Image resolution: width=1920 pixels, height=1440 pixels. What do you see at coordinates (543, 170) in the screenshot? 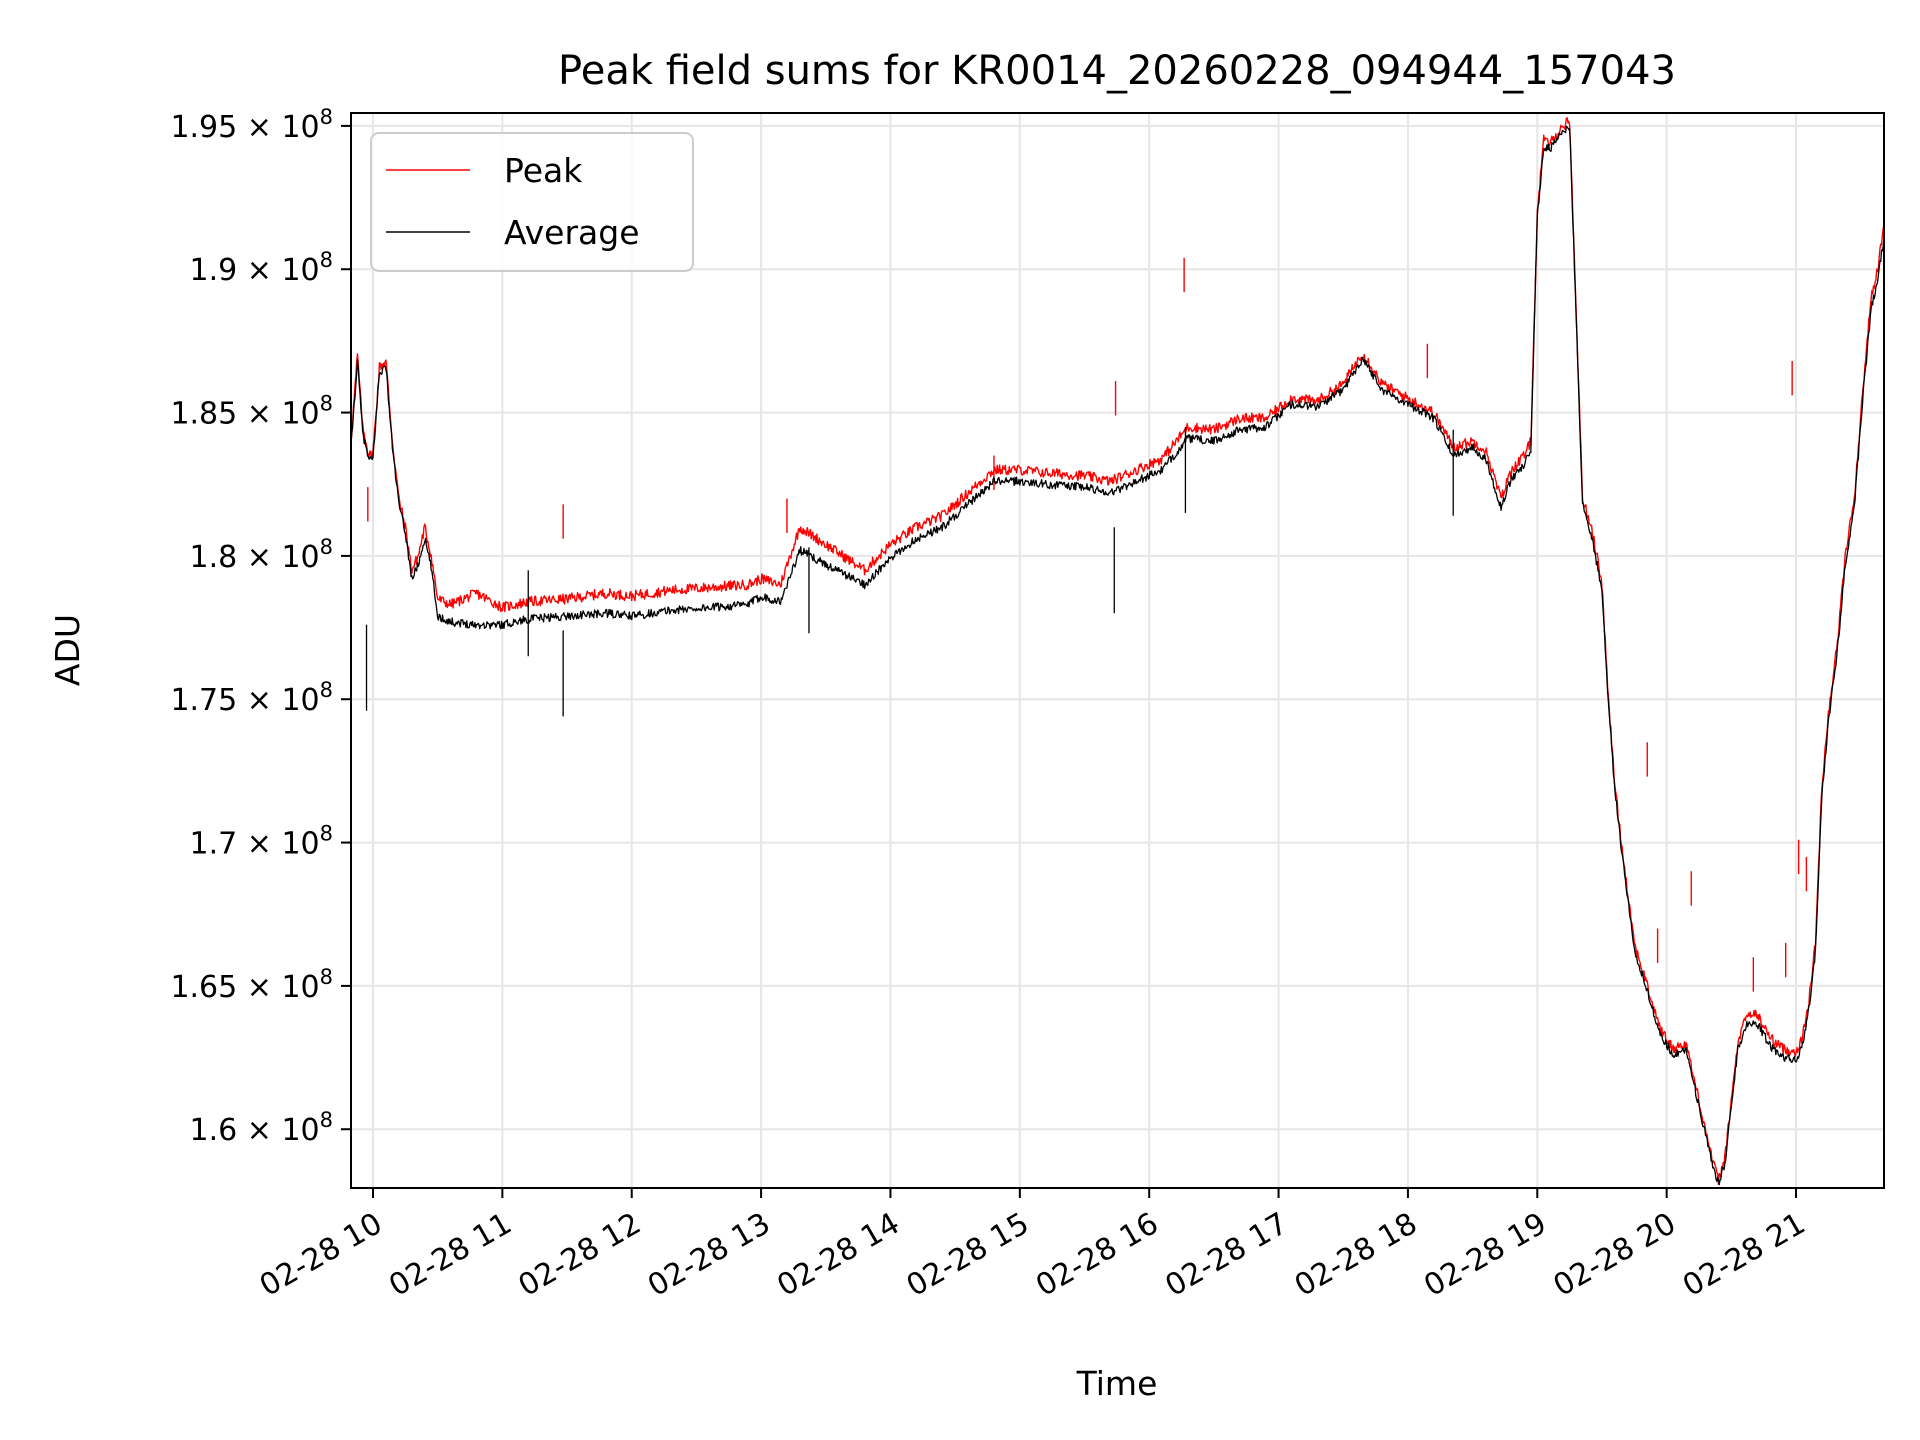
I see `legend-label-peak: Peak` at bounding box center [543, 170].